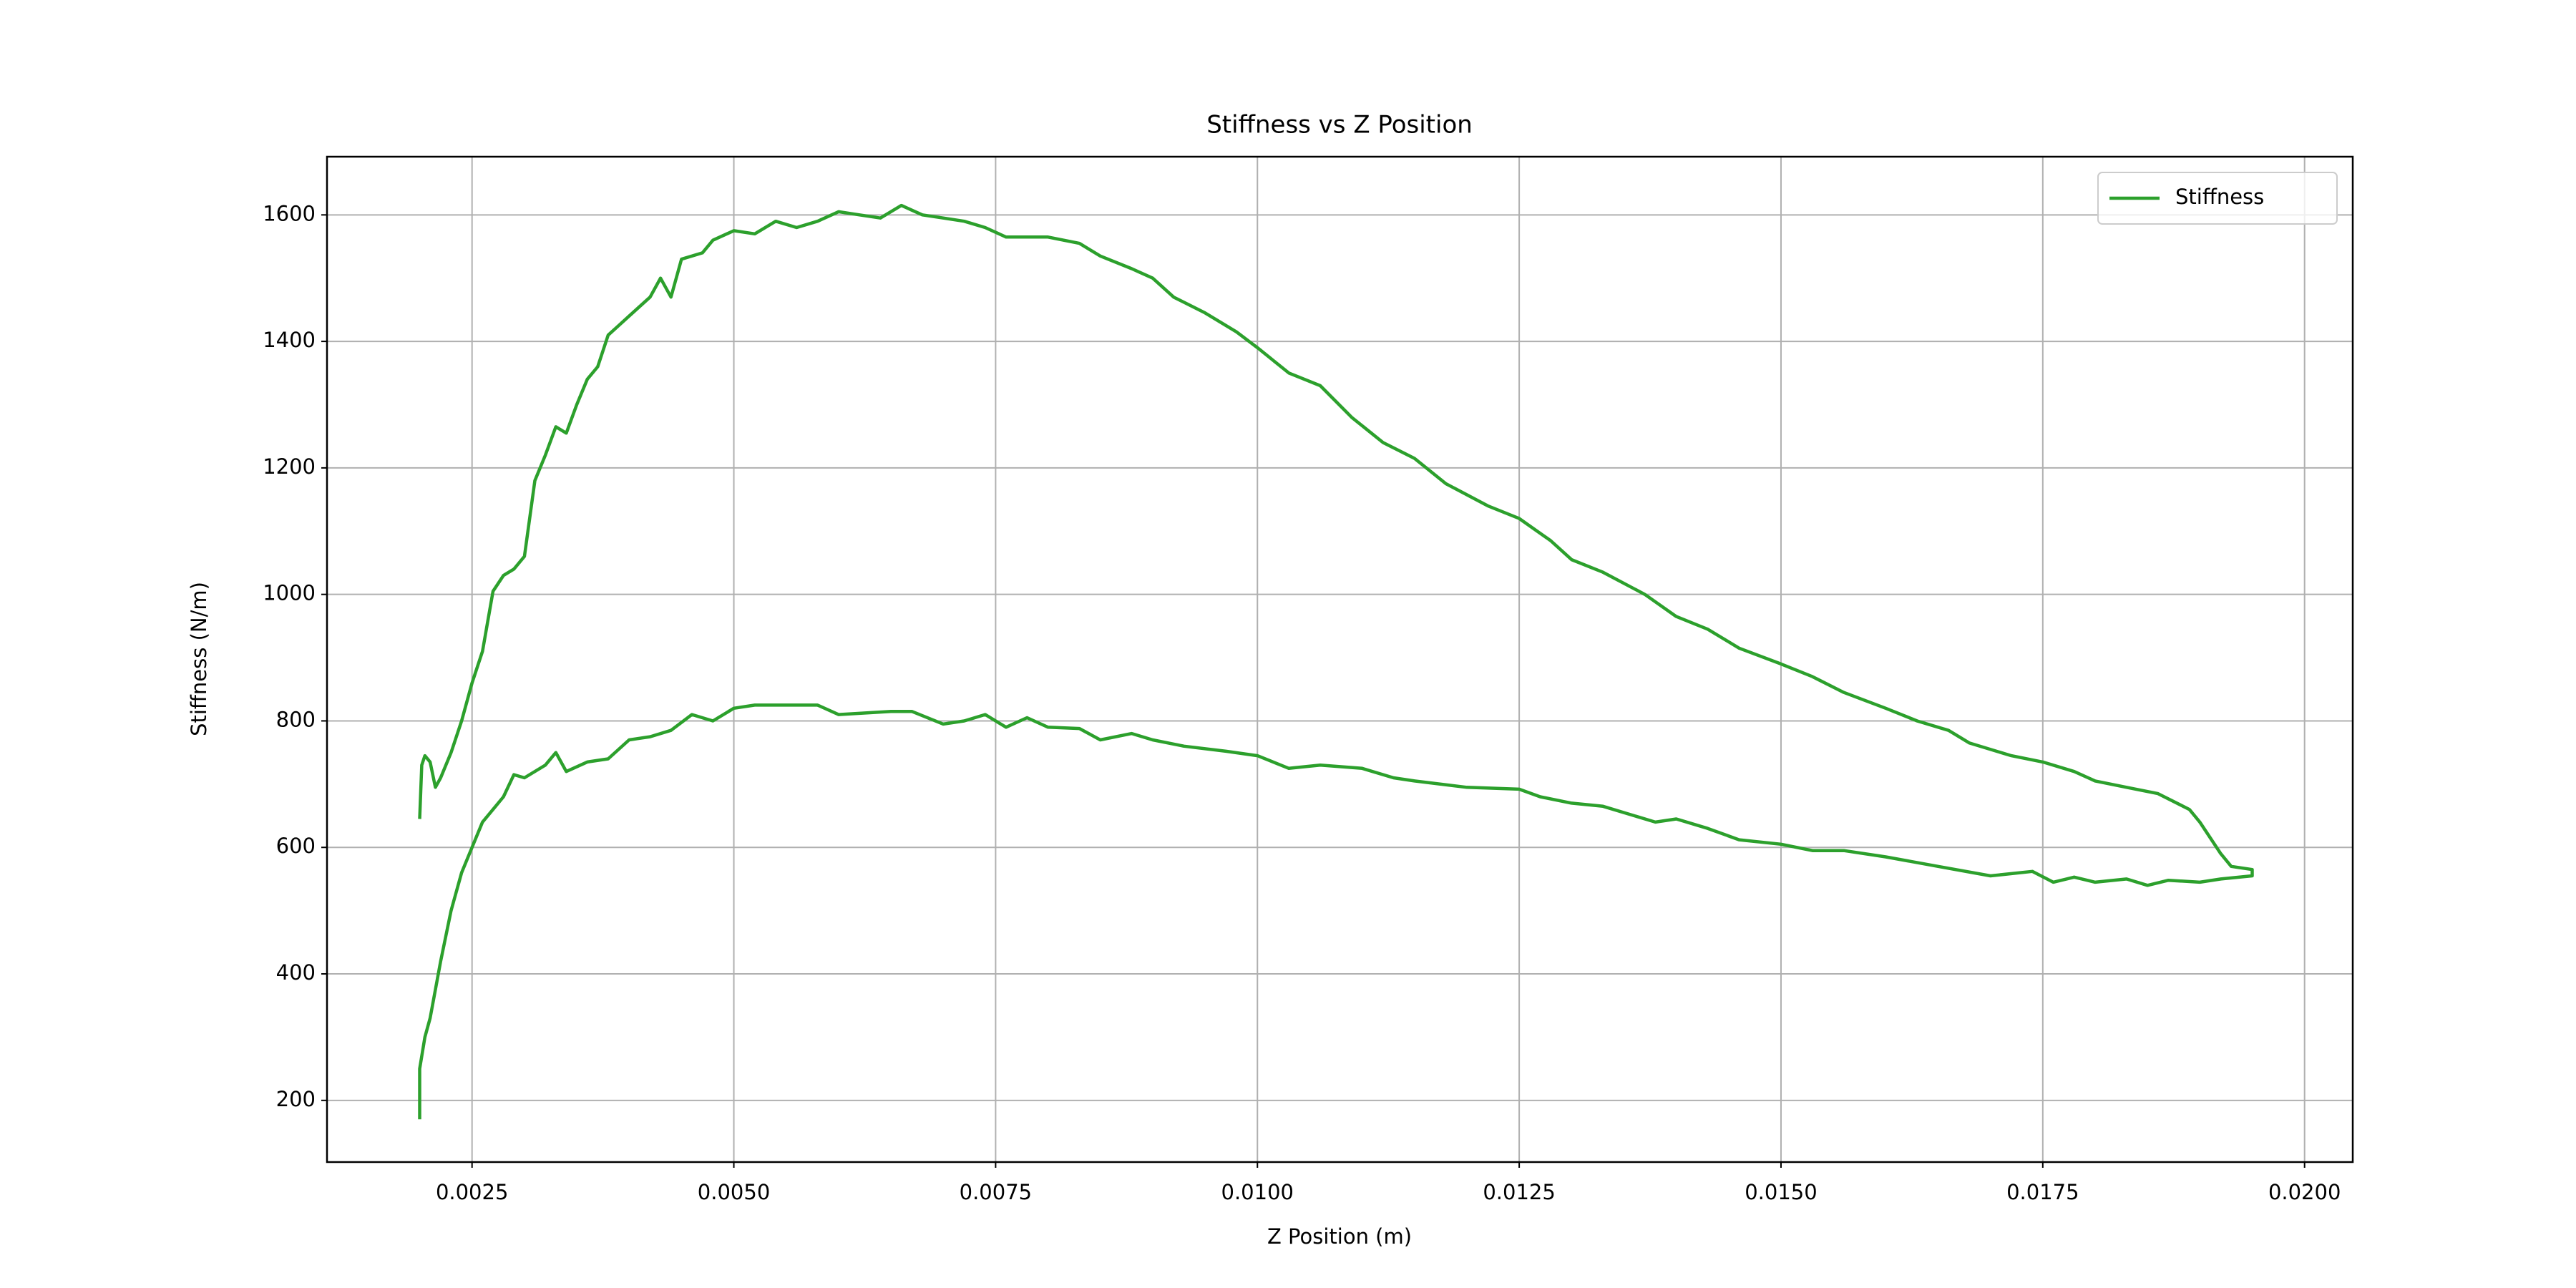  I want to click on y-tick-label: 800, so click(296, 719).